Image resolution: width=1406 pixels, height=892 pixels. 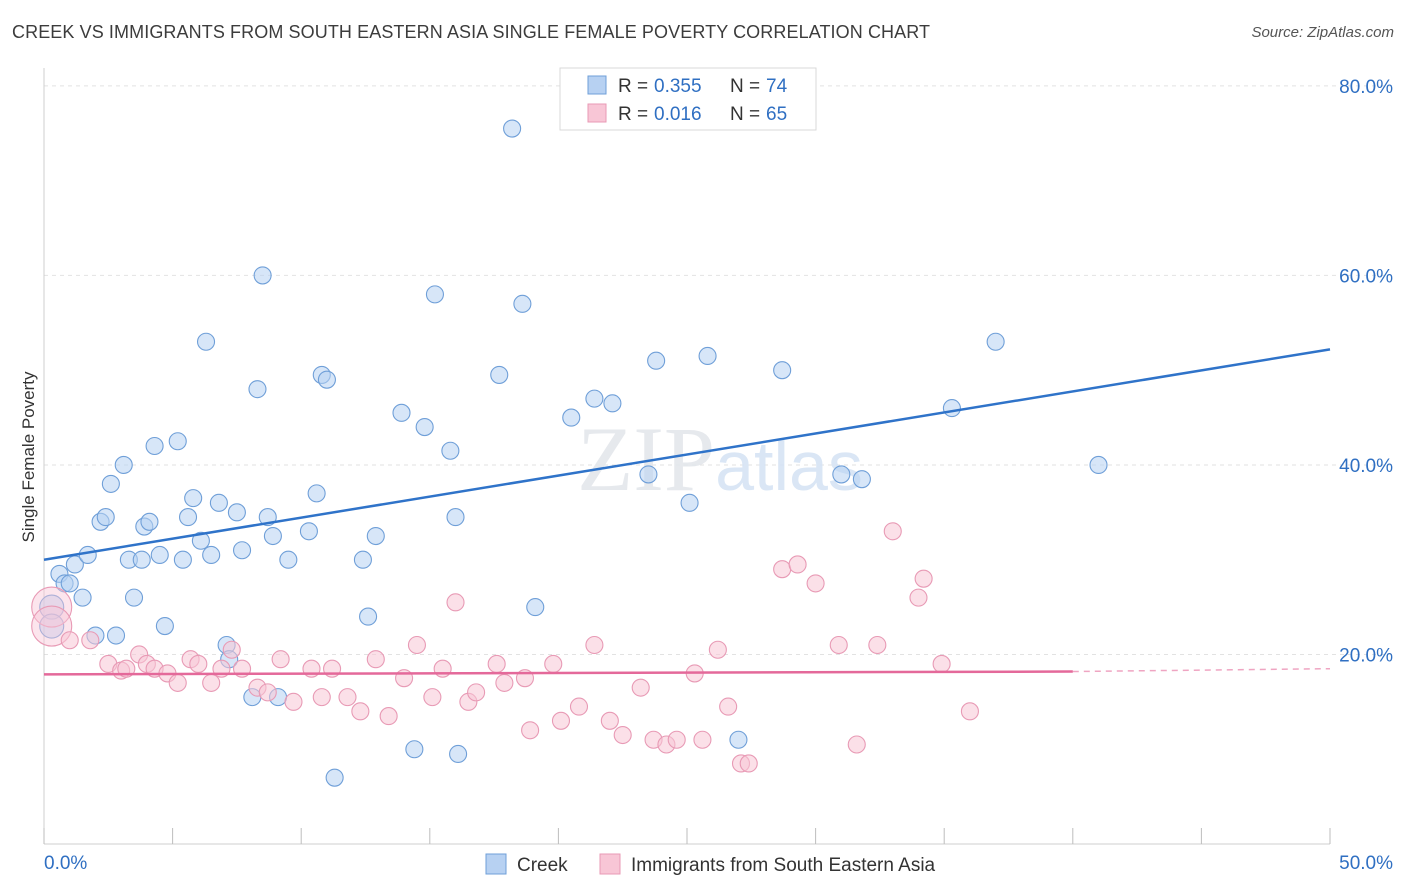 What do you see at coordinates (597, 85) in the screenshot?
I see `legend-creek-swatch` at bounding box center [597, 85].